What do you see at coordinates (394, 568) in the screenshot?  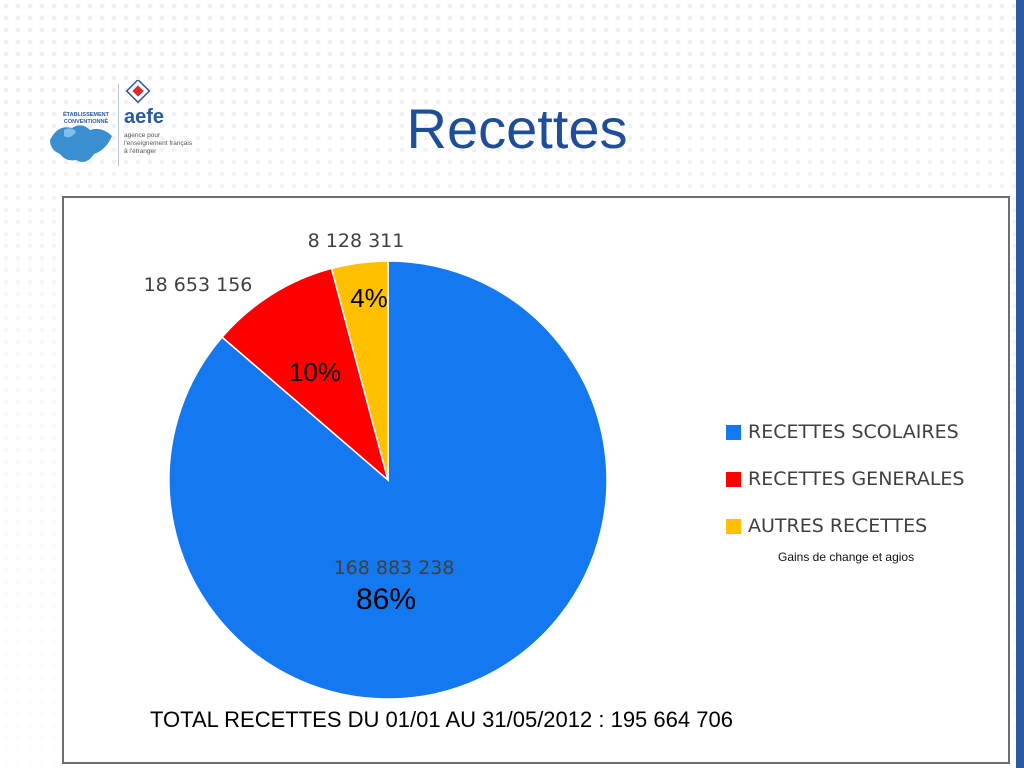 I see `slice-value-label-0: 168 883 238` at bounding box center [394, 568].